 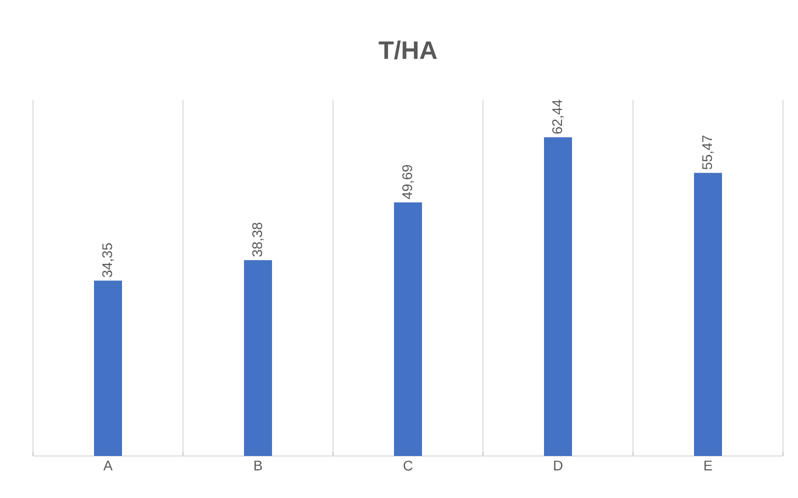 I want to click on x-tick-label: C, so click(x=408, y=465).